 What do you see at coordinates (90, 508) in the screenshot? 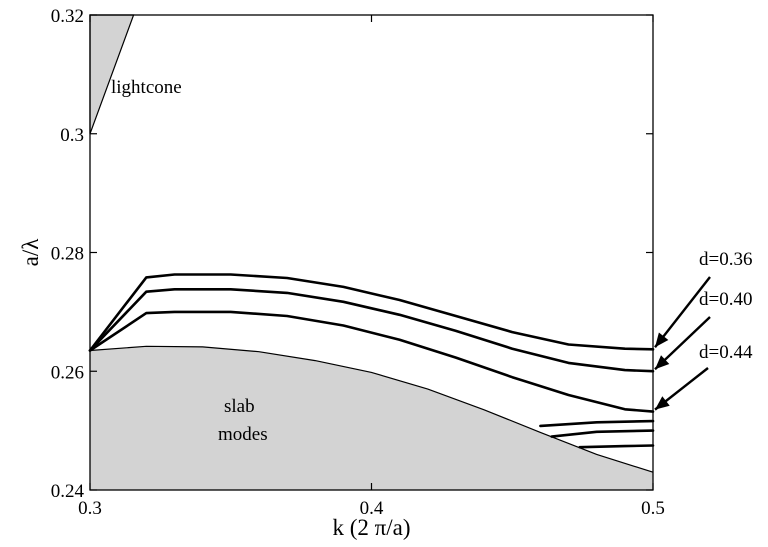
I see `x-tick-label: 0.3` at bounding box center [90, 508].